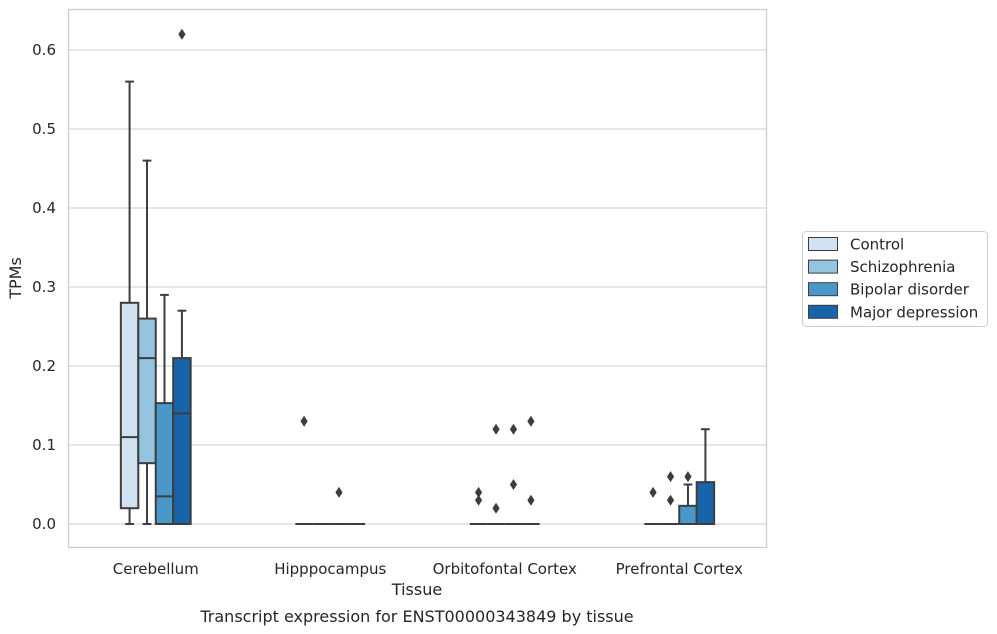 The image size is (997, 634). What do you see at coordinates (914, 312) in the screenshot?
I see `legend-label: Major depression` at bounding box center [914, 312].